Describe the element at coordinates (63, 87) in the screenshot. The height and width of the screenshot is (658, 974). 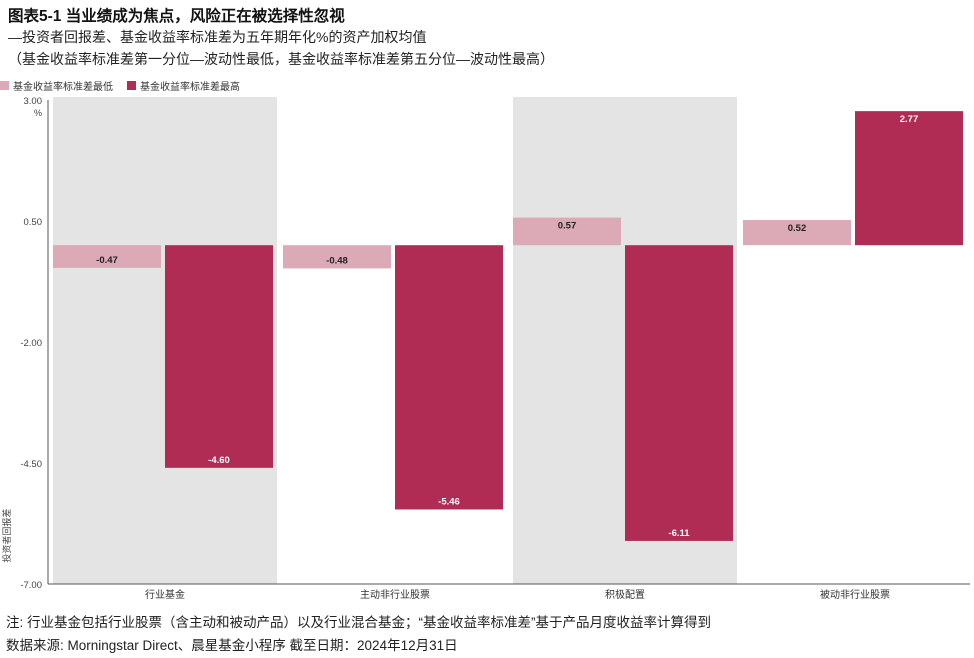
I see `legend-label-low: 基金收益率标准差最低` at that location.